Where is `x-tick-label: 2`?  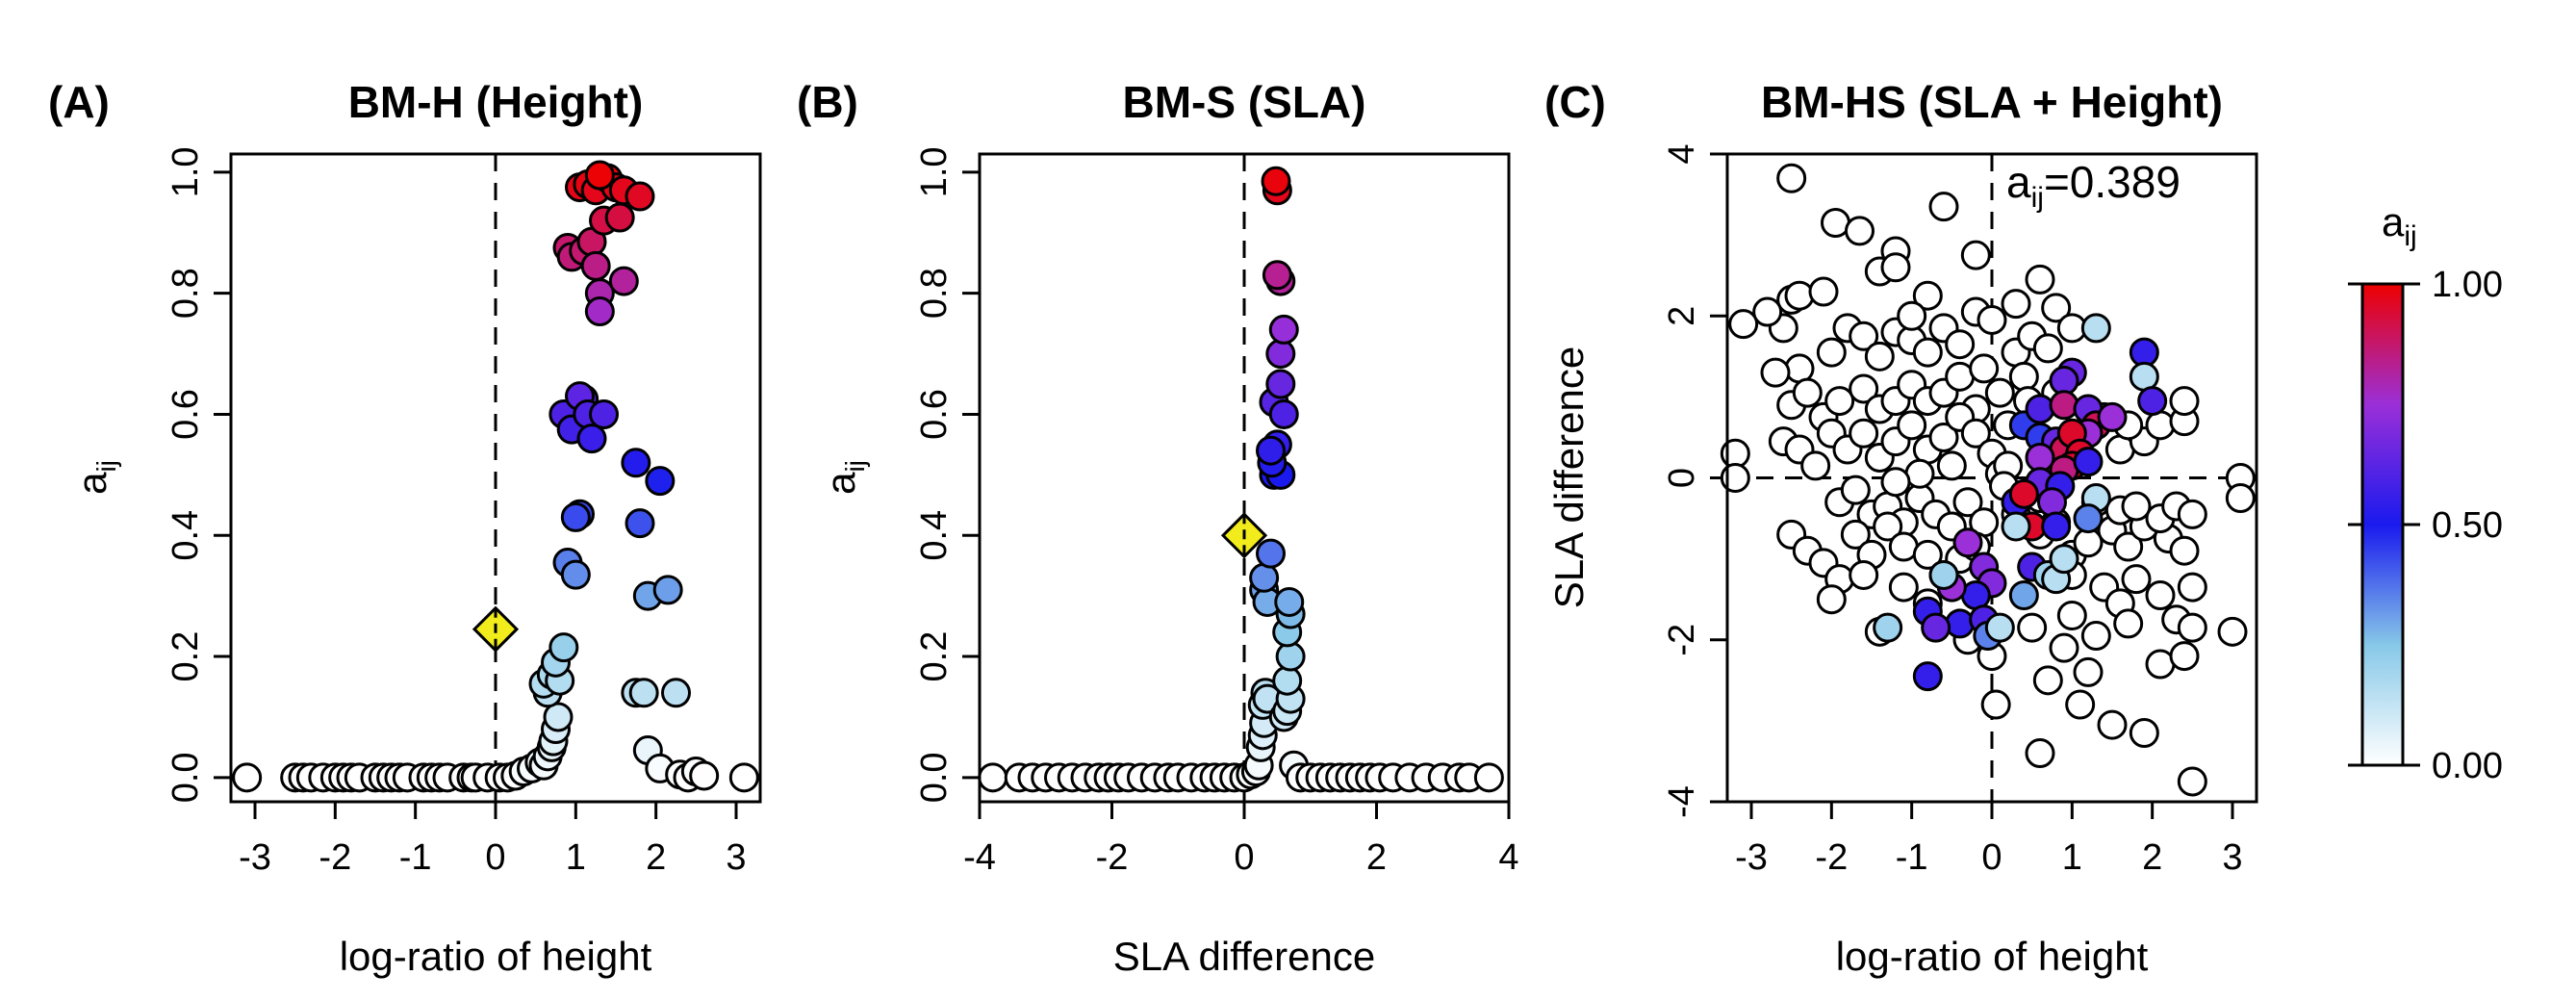 x-tick-label: 2 is located at coordinates (2152, 857).